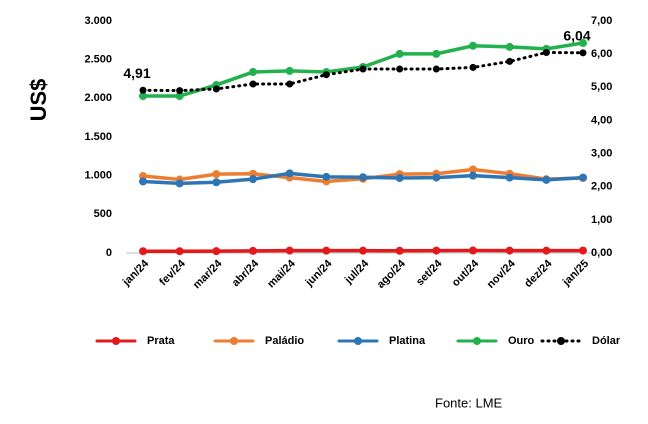 Image resolution: width=648 pixels, height=424 pixels. I want to click on x-tick-label: mai/24, so click(281, 273).